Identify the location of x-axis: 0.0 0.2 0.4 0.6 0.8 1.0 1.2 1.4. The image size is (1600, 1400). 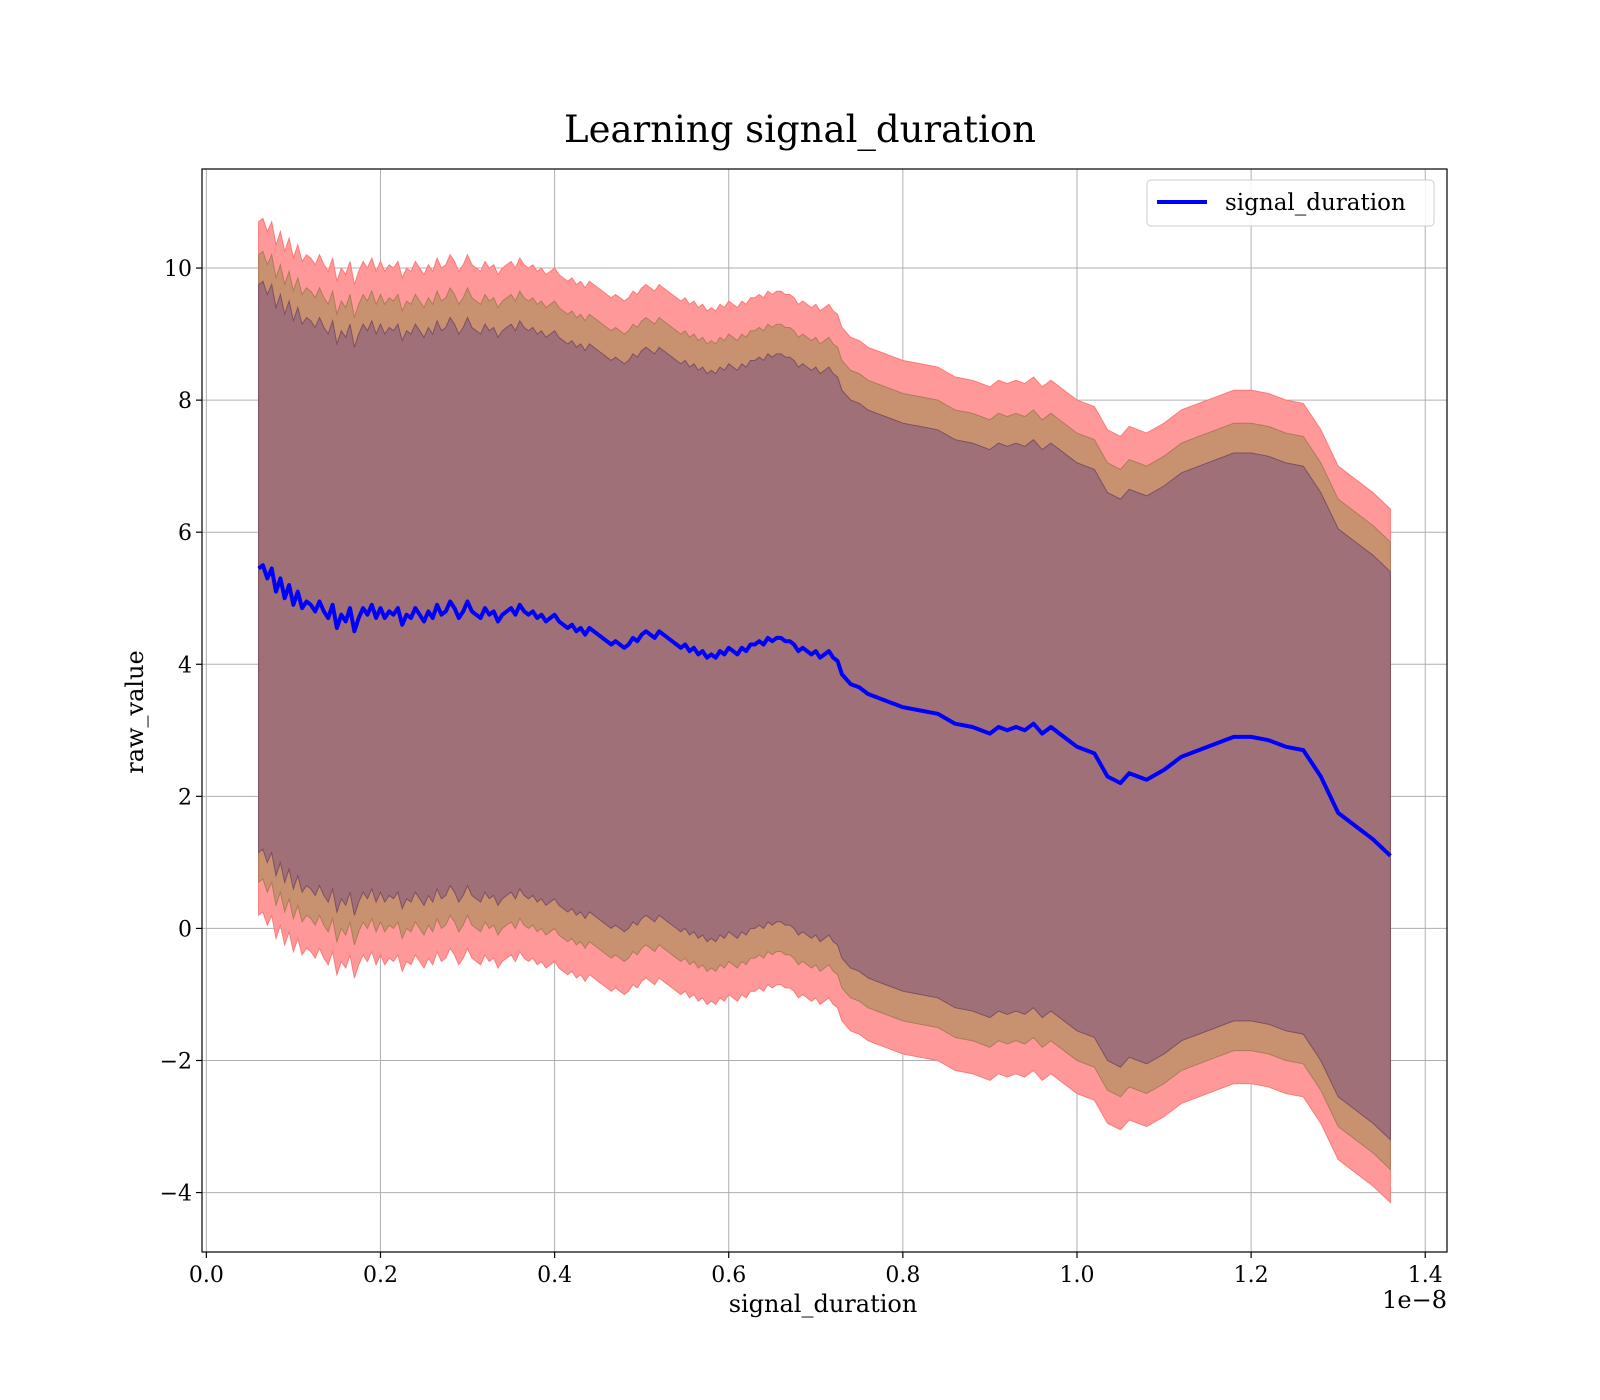
(816, 1270).